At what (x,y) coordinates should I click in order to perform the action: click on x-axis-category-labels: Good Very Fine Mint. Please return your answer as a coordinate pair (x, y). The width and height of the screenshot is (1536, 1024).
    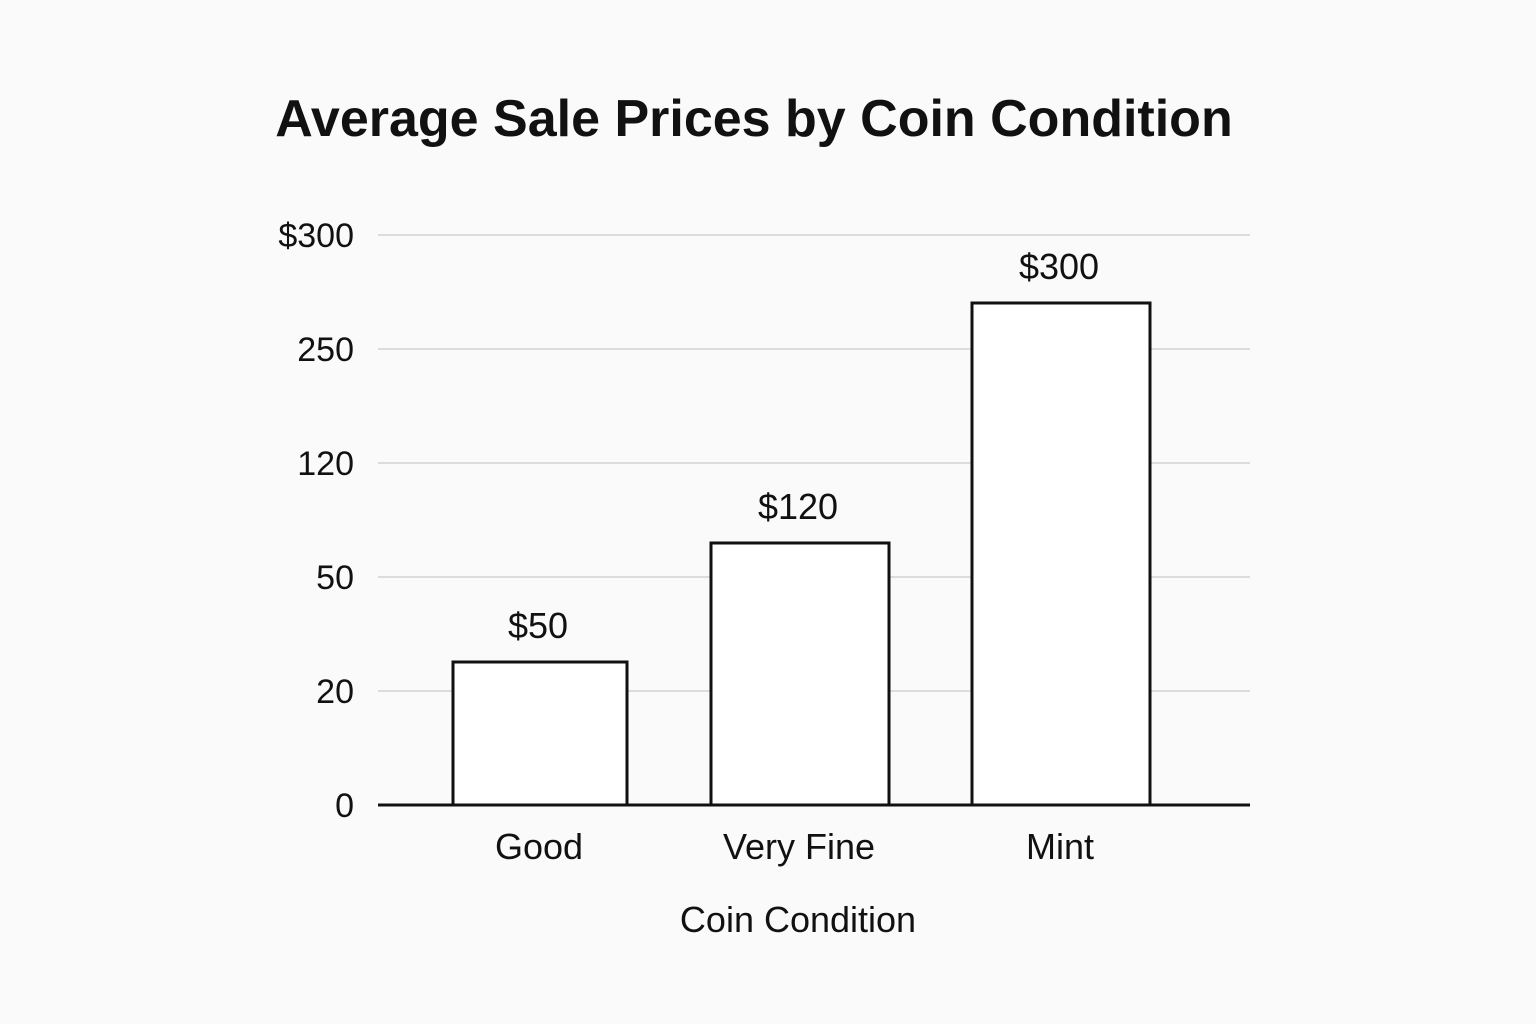
    Looking at the image, I should click on (794, 846).